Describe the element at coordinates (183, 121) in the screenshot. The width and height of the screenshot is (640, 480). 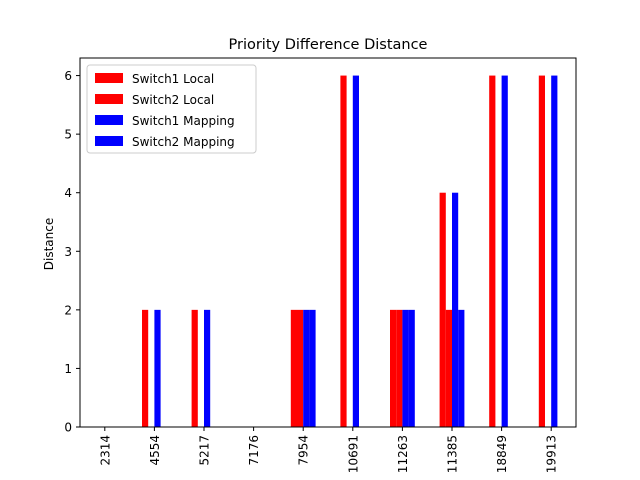
I see `legend-label-3: Switch1 Mapping` at that location.